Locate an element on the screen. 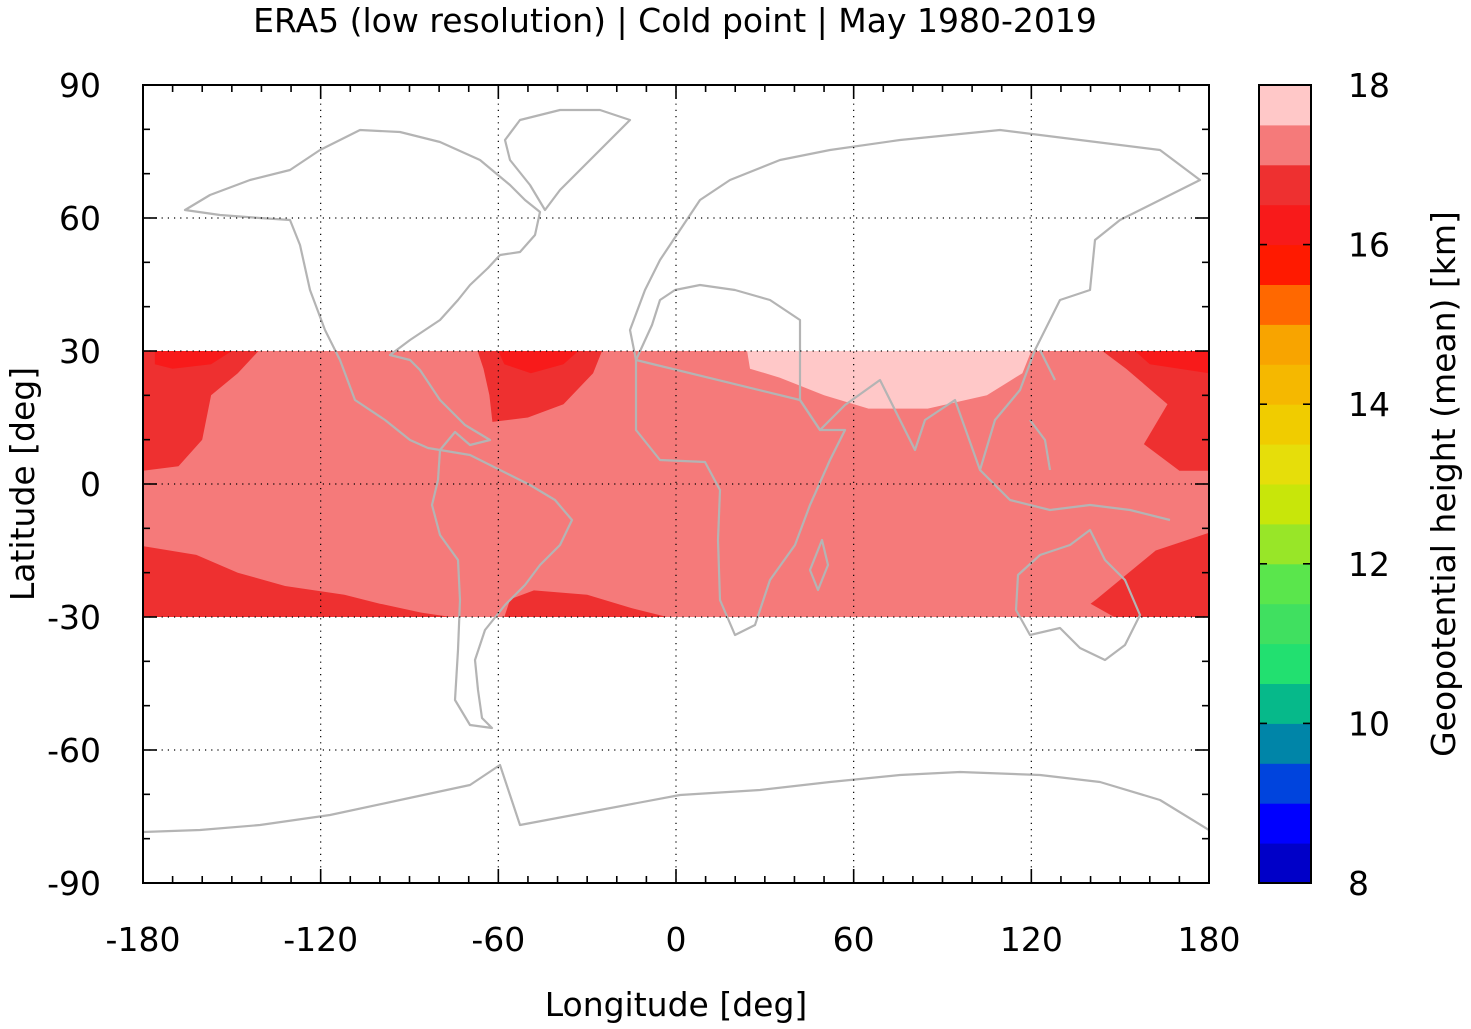  x-tick-label: -60 is located at coordinates (498, 939).